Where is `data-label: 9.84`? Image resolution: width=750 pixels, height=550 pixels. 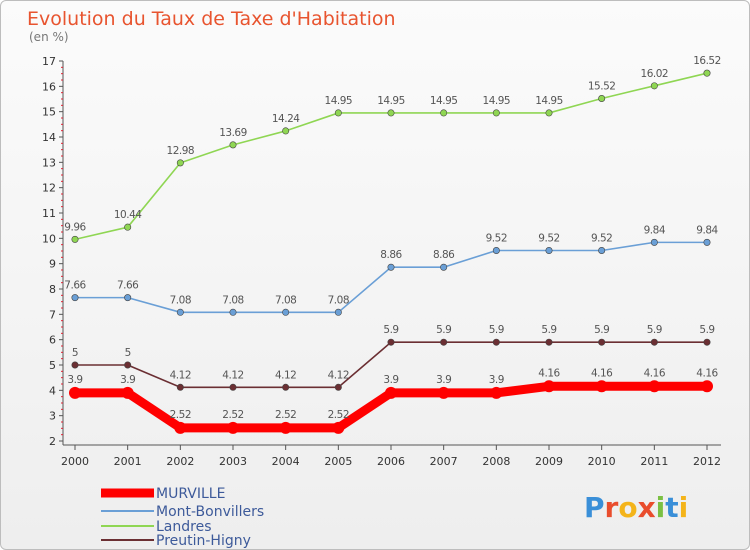
data-label: 9.84 is located at coordinates (707, 230).